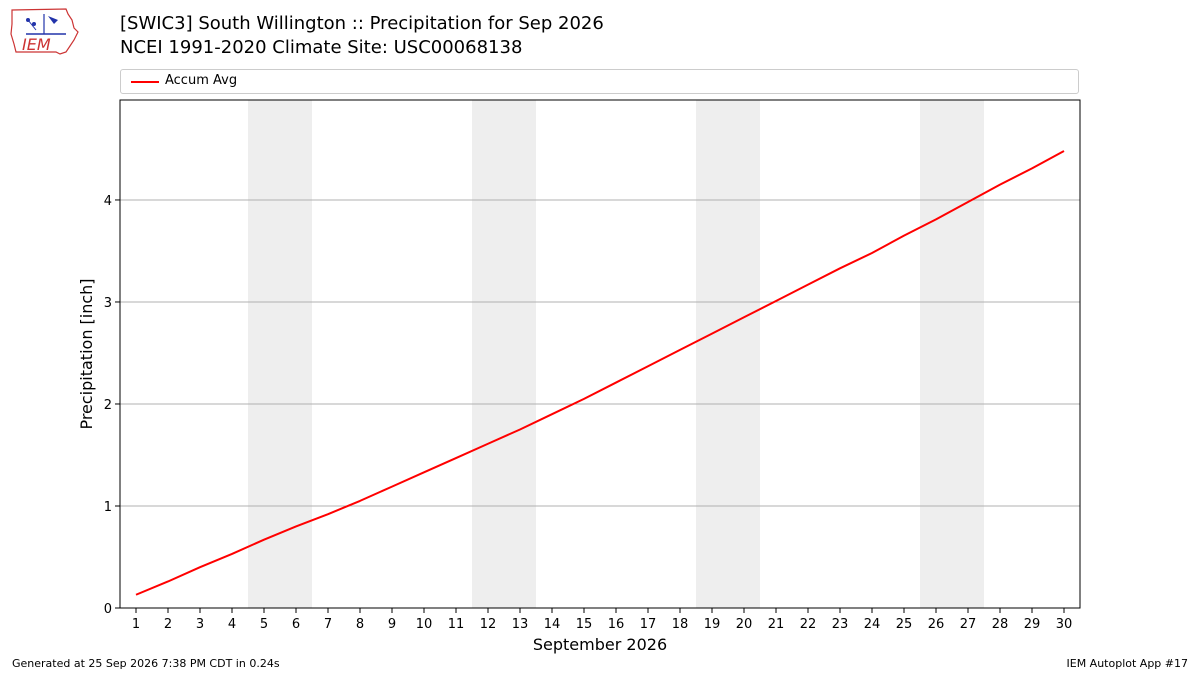 This screenshot has height=675, width=1200. What do you see at coordinates (108, 303) in the screenshot?
I see `y-tick-label-3: 3` at bounding box center [108, 303].